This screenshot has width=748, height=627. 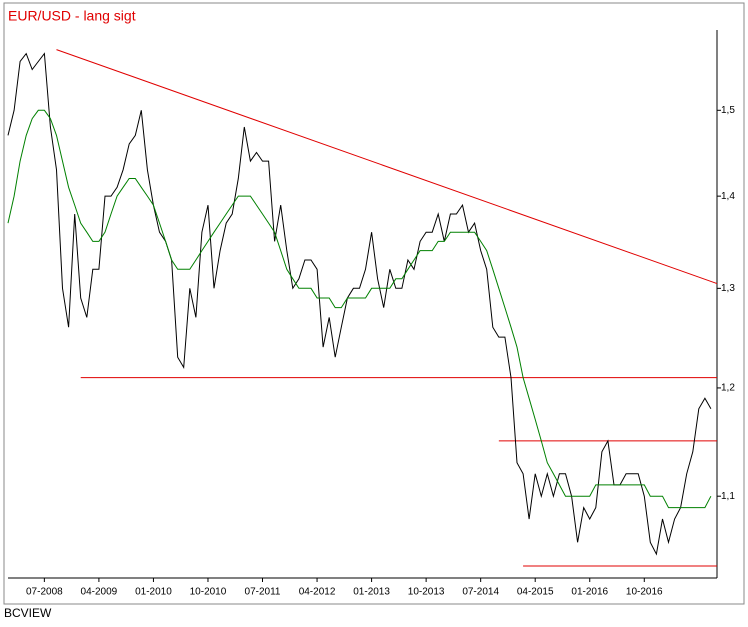 I want to click on y-tick-label: 1,1, so click(x=728, y=496).